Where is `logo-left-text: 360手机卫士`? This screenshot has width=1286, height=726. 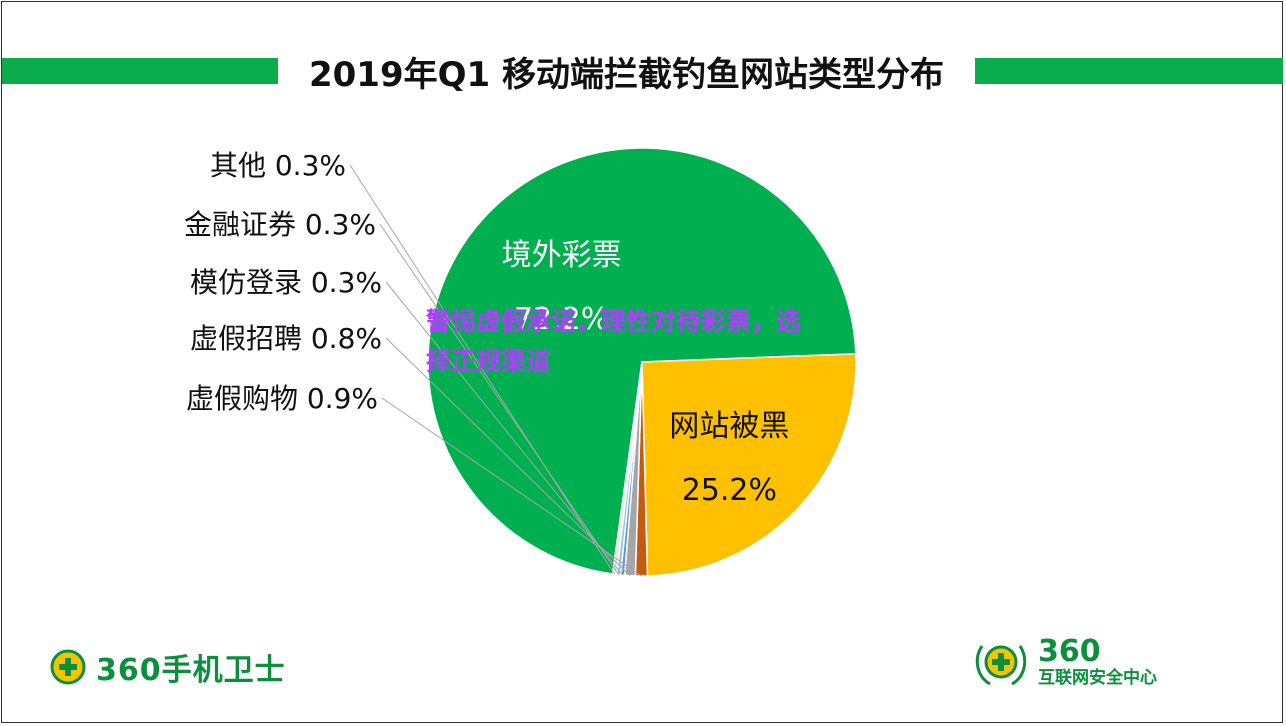 logo-left-text: 360手机卫士 is located at coordinates (191, 670).